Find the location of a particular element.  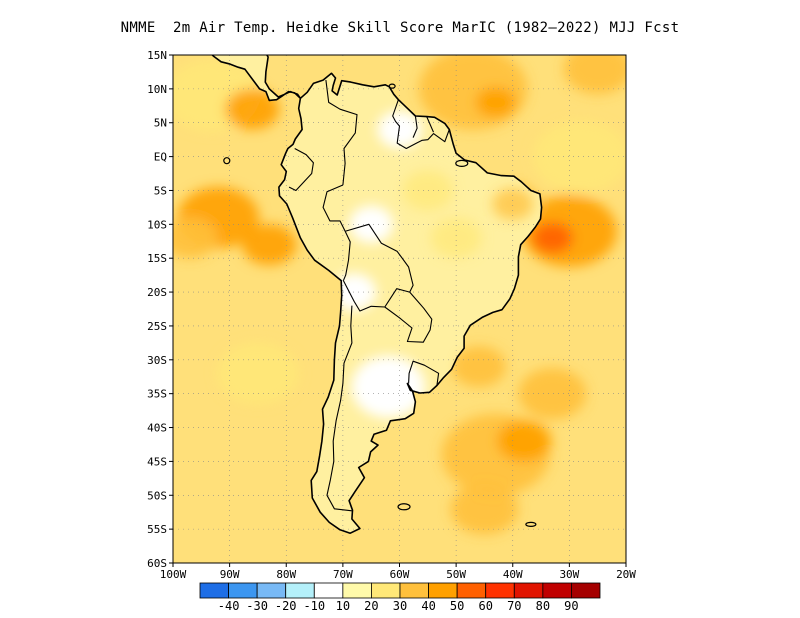

colorbar-label: -40 is located at coordinates (229, 606).